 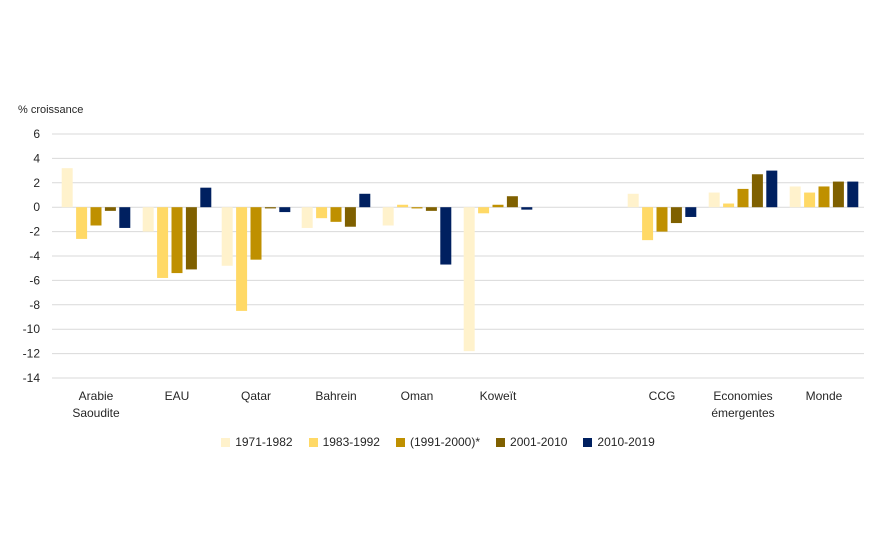 I want to click on legend-label: 1971-1982, so click(x=264, y=442).